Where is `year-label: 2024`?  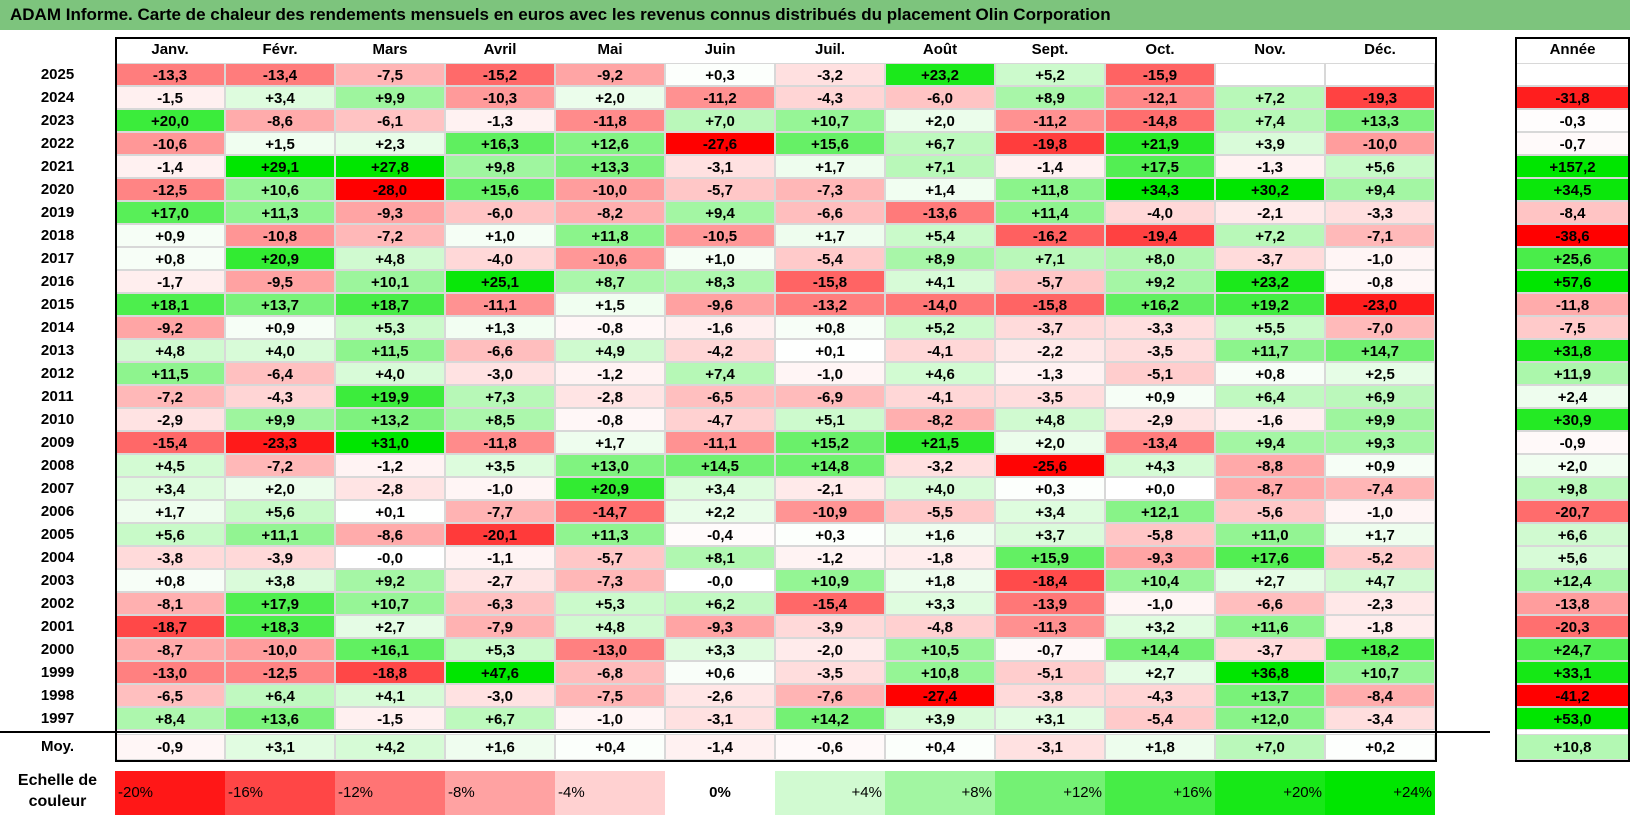 year-label: 2024 is located at coordinates (57, 97).